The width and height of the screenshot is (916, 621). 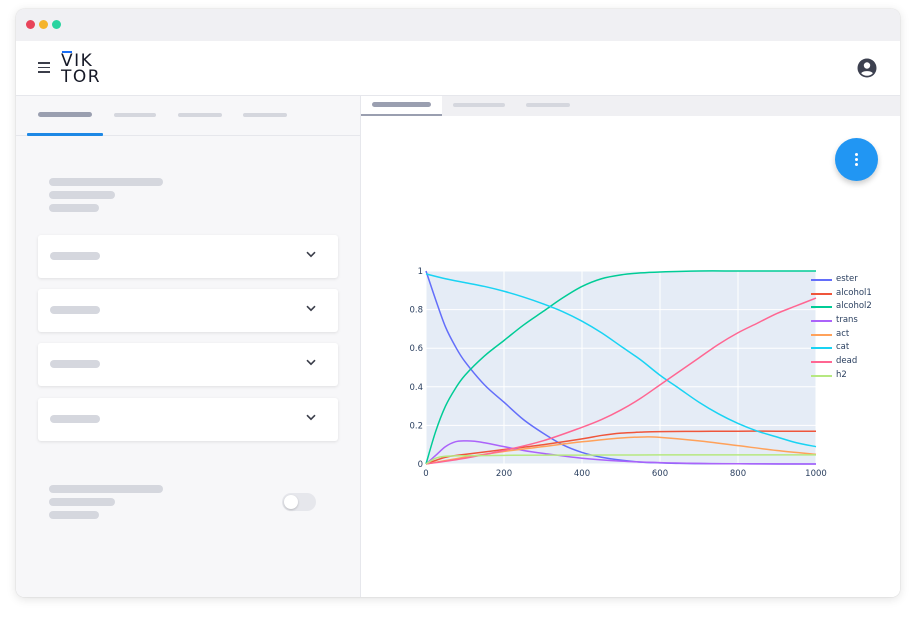 I want to click on y-tick-label: 0, so click(x=420, y=465).